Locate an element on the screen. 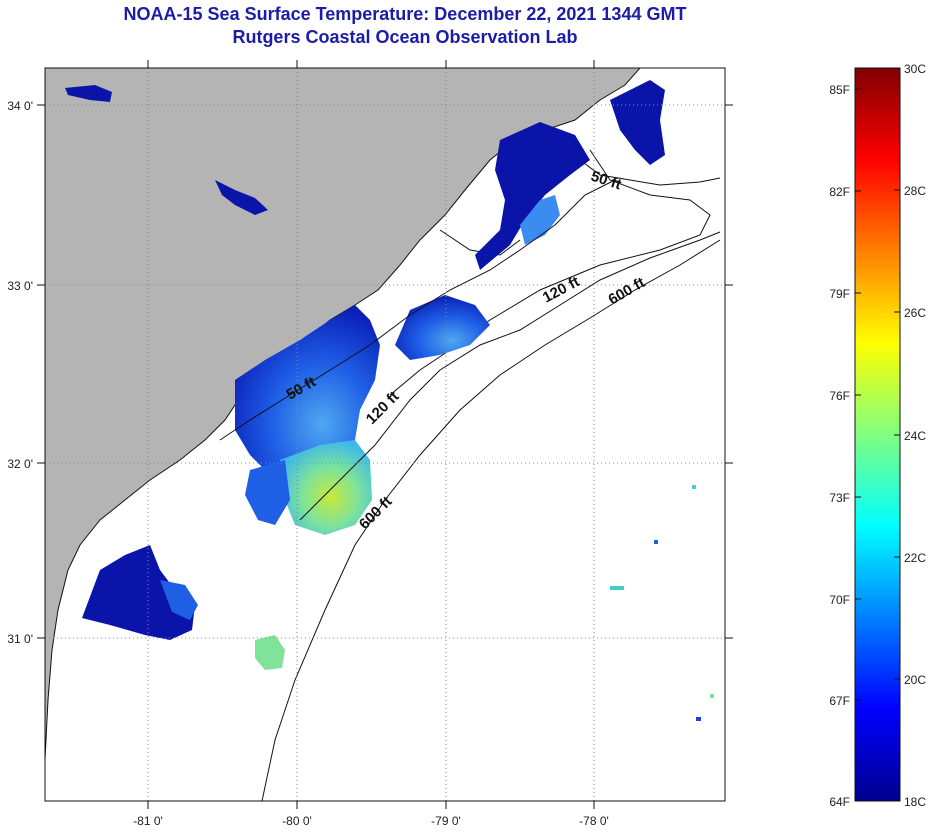  colorbar-ticks is located at coordinates (877, 434).